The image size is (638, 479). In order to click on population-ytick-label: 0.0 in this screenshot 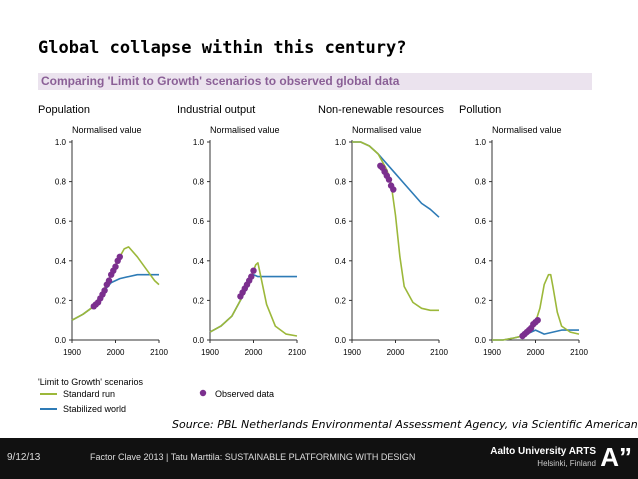, I will do `click(61, 340)`.